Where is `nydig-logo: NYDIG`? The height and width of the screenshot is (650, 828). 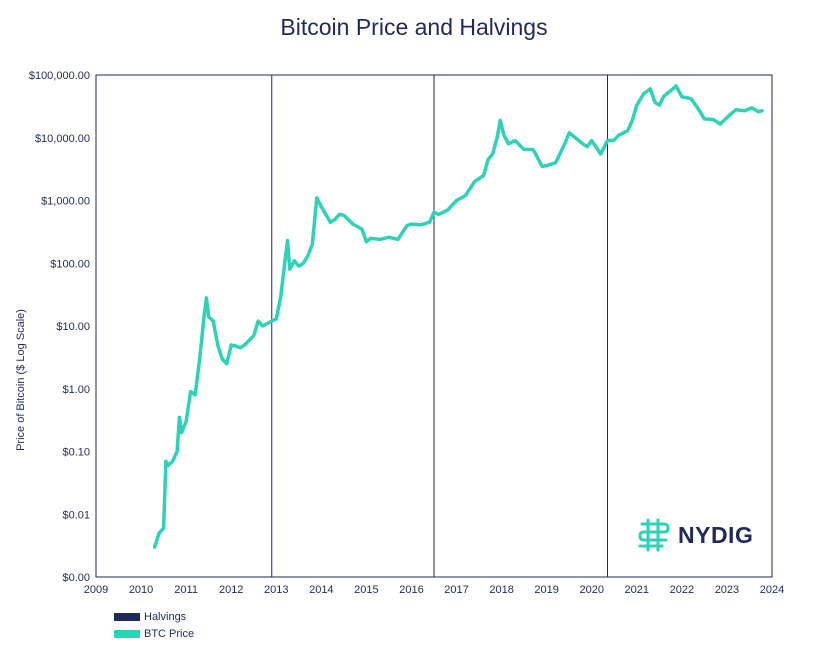 nydig-logo: NYDIG is located at coordinates (694, 535).